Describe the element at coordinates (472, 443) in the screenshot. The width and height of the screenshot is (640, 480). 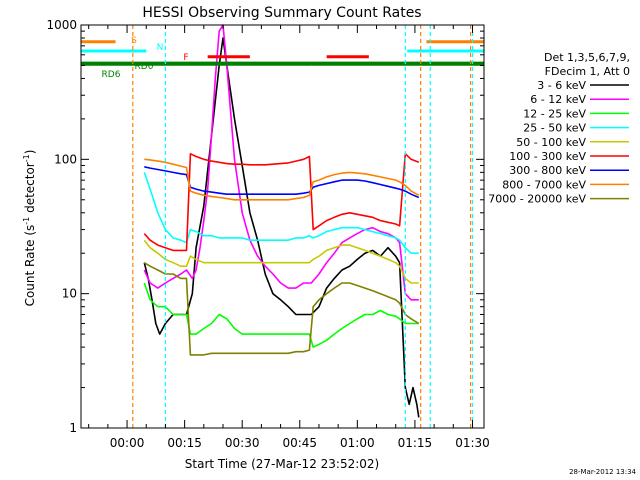
I see `x-tick-label-6: 01:30` at that location.